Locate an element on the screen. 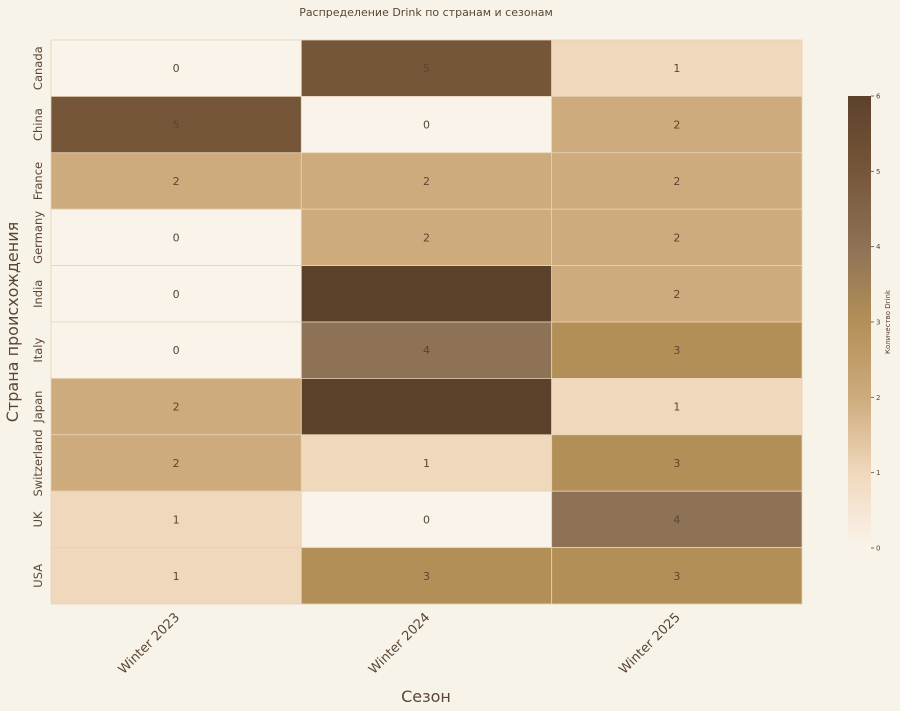 Image resolution: width=900 pixels, height=711 pixels. y-tick-label: USA is located at coordinates (38, 576).